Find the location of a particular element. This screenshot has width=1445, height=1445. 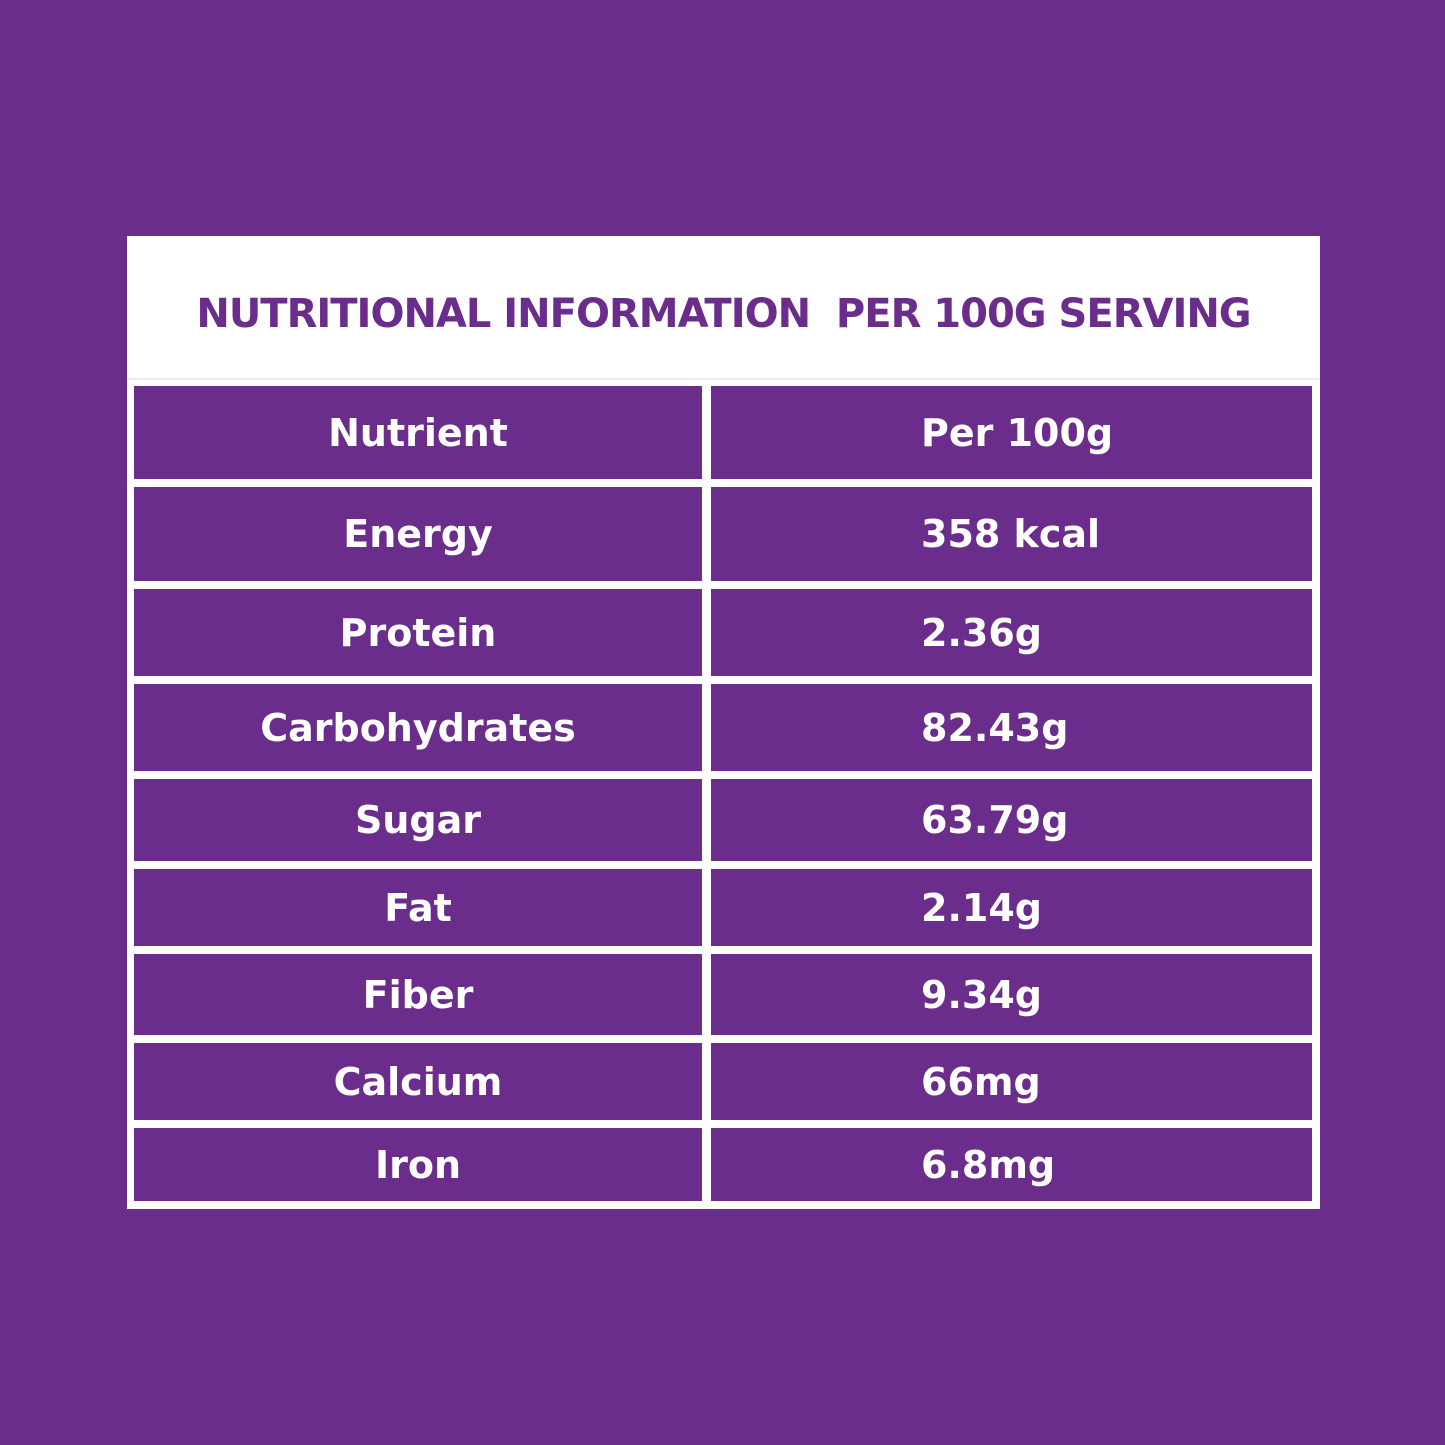

header-per-100g: Per 100g is located at coordinates (1011, 432).